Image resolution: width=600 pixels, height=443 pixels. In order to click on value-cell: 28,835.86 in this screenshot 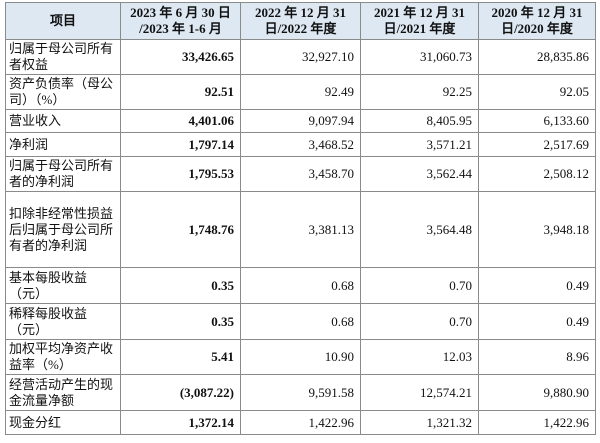, I will do `click(537, 57)`.